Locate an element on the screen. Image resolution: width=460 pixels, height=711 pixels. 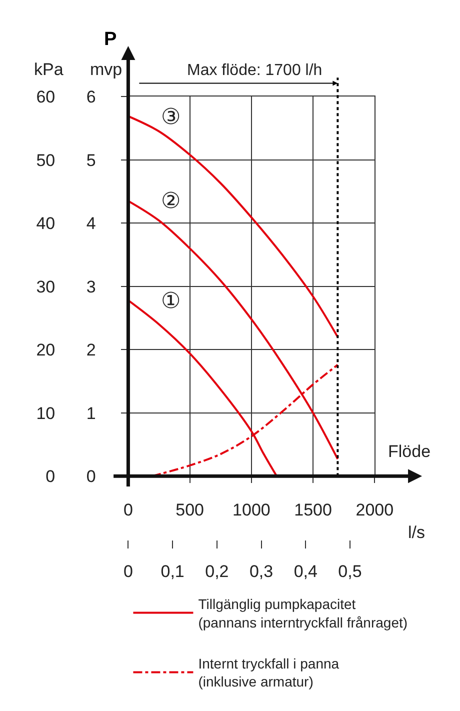
y2-tick-label: 10 is located at coordinates (46, 413).